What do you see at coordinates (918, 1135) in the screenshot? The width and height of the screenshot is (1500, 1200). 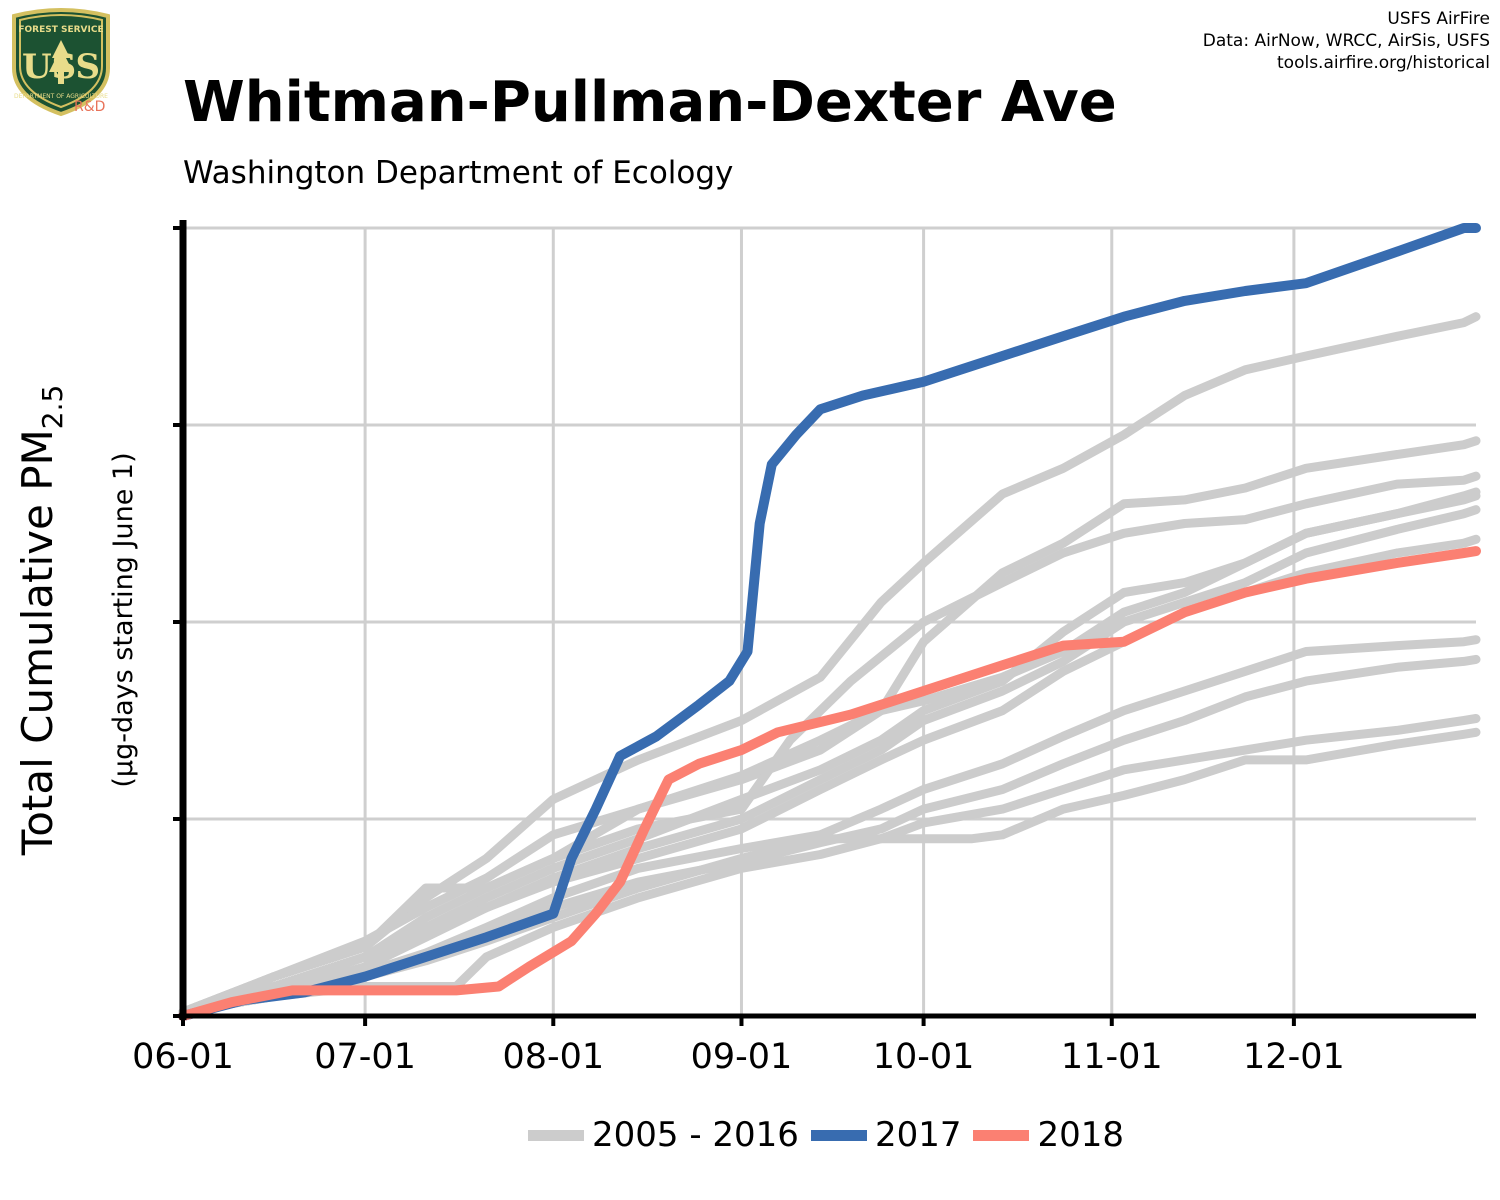 I see `legend-label-2017: 2017` at bounding box center [918, 1135].